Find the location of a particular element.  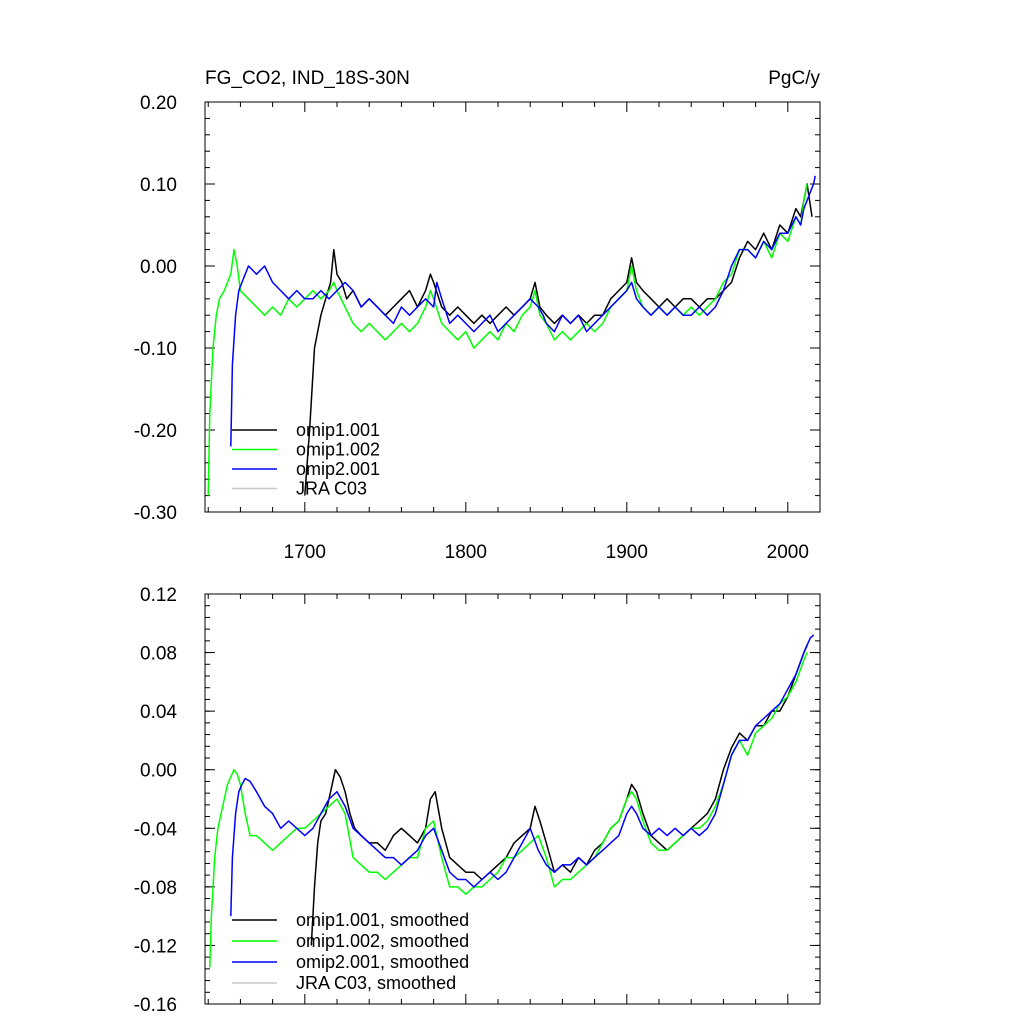

legend-label: omip1.001, smoothed is located at coordinates (382, 920).